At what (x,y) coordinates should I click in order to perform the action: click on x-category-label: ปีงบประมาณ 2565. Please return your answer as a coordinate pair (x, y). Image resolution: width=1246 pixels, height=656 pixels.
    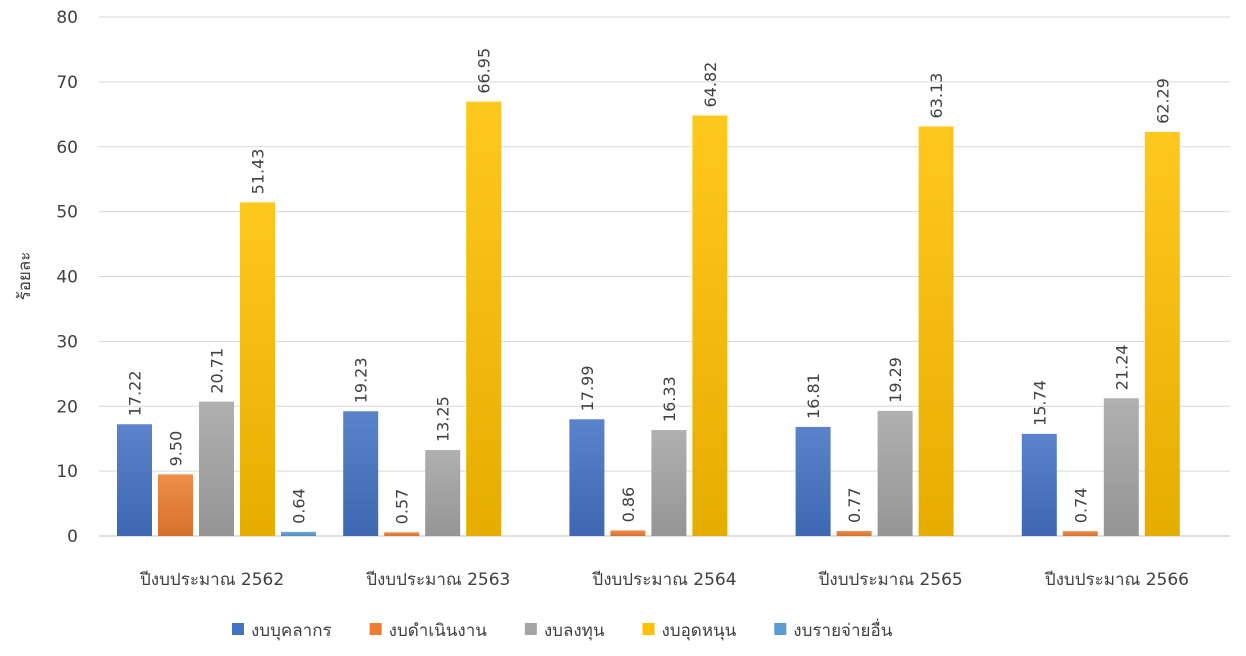
    Looking at the image, I should click on (890, 580).